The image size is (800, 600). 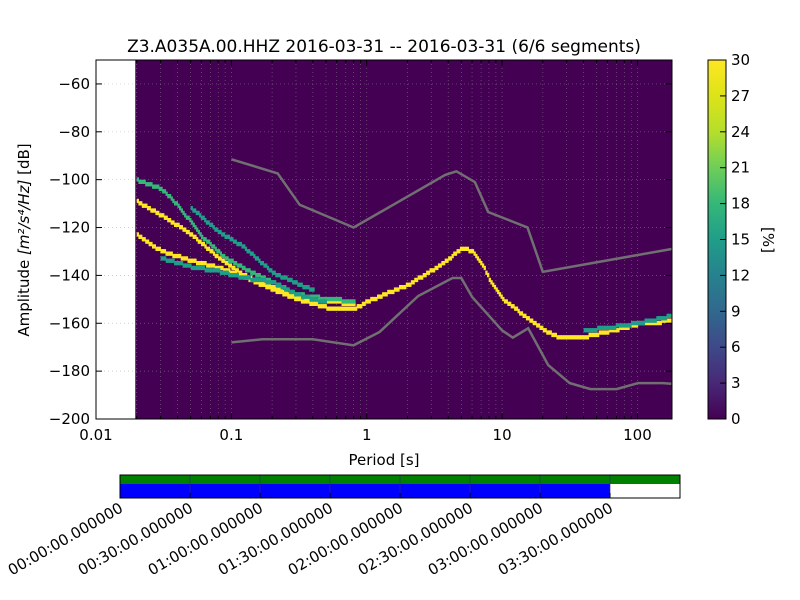 I want to click on low-noise-model-line, so click(x=451, y=333).